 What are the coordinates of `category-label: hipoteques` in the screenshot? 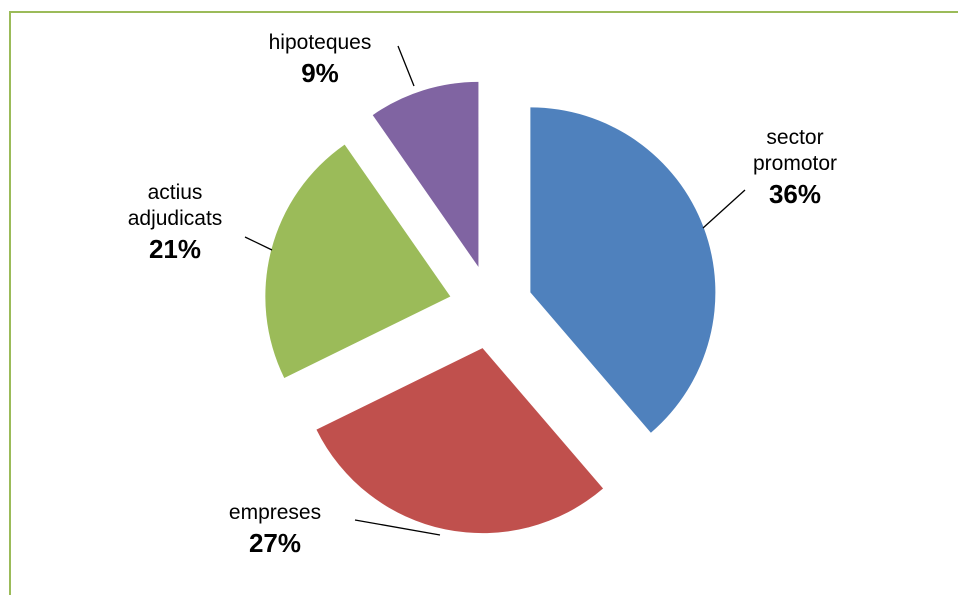 It's located at (320, 42).